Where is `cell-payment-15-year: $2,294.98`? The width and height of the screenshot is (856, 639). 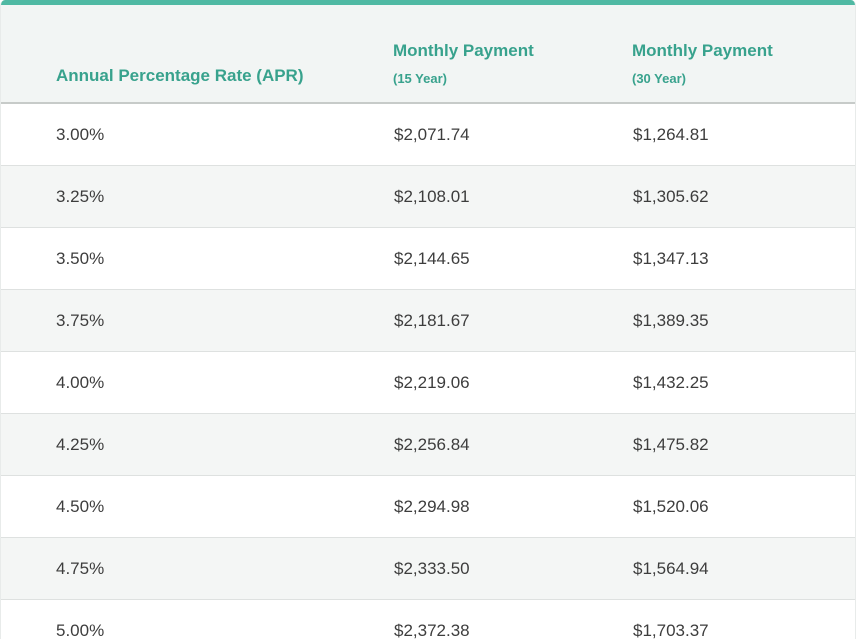 cell-payment-15-year: $2,294.98 is located at coordinates (512, 506).